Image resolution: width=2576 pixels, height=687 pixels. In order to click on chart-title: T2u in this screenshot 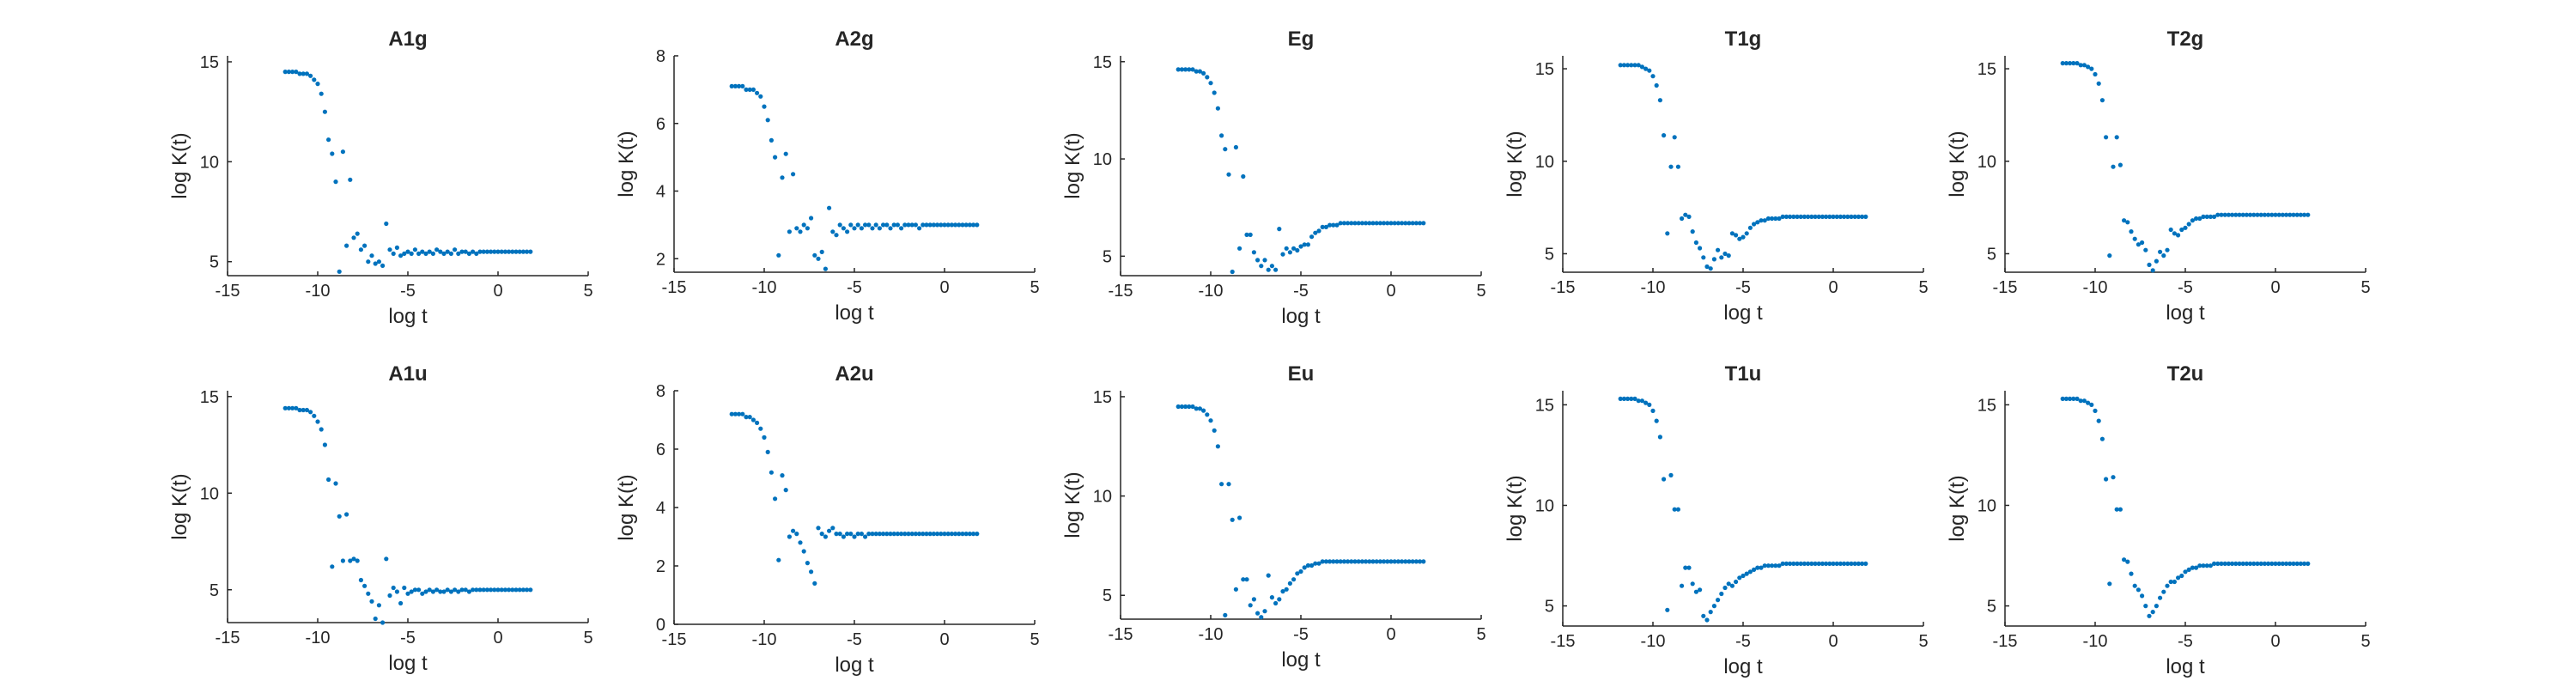, I will do `click(2185, 374)`.